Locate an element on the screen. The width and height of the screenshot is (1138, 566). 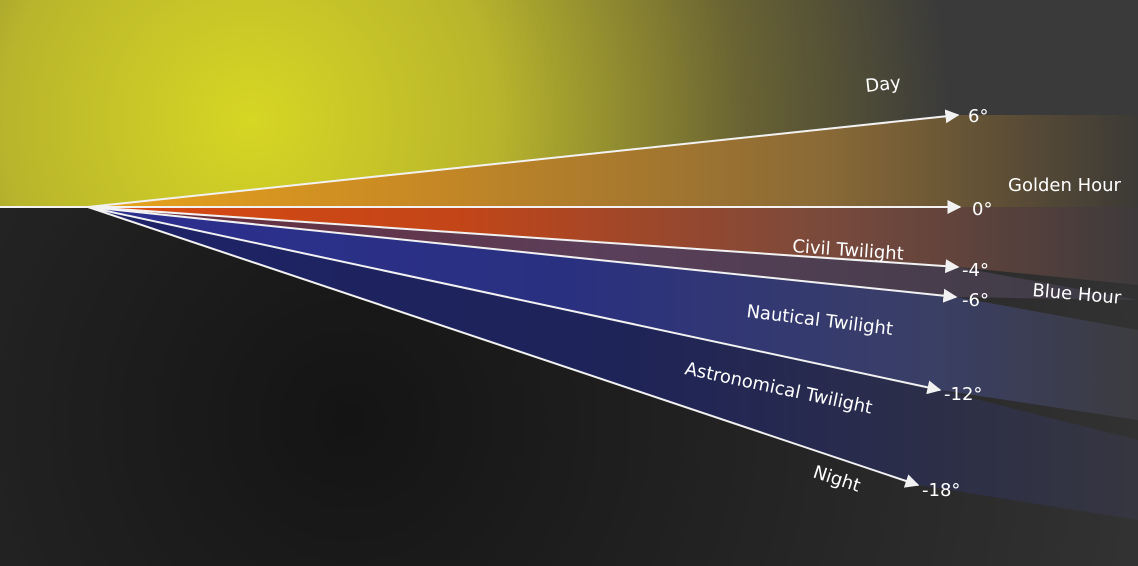
civil-twilight-wedge is located at coordinates (613, 246).